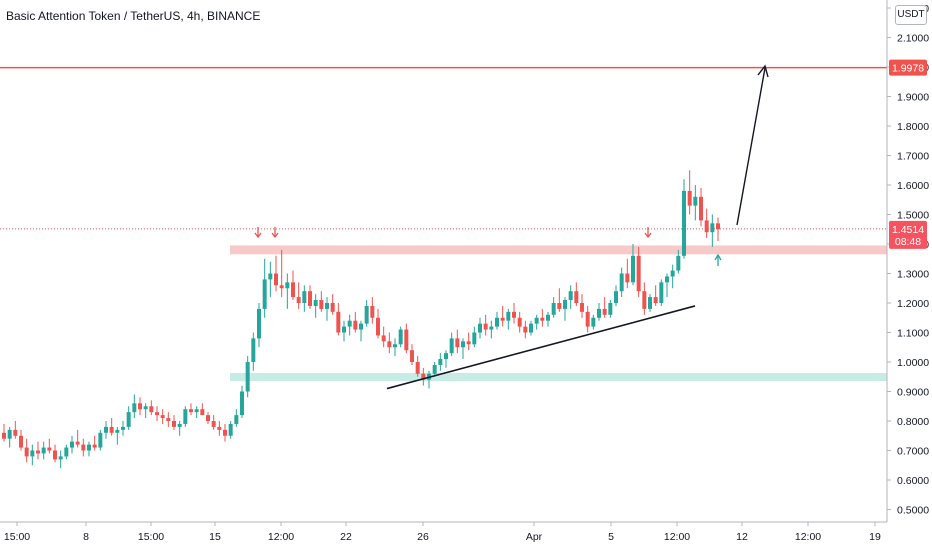  I want to click on price-tick-label: 0.9000, so click(913, 393).